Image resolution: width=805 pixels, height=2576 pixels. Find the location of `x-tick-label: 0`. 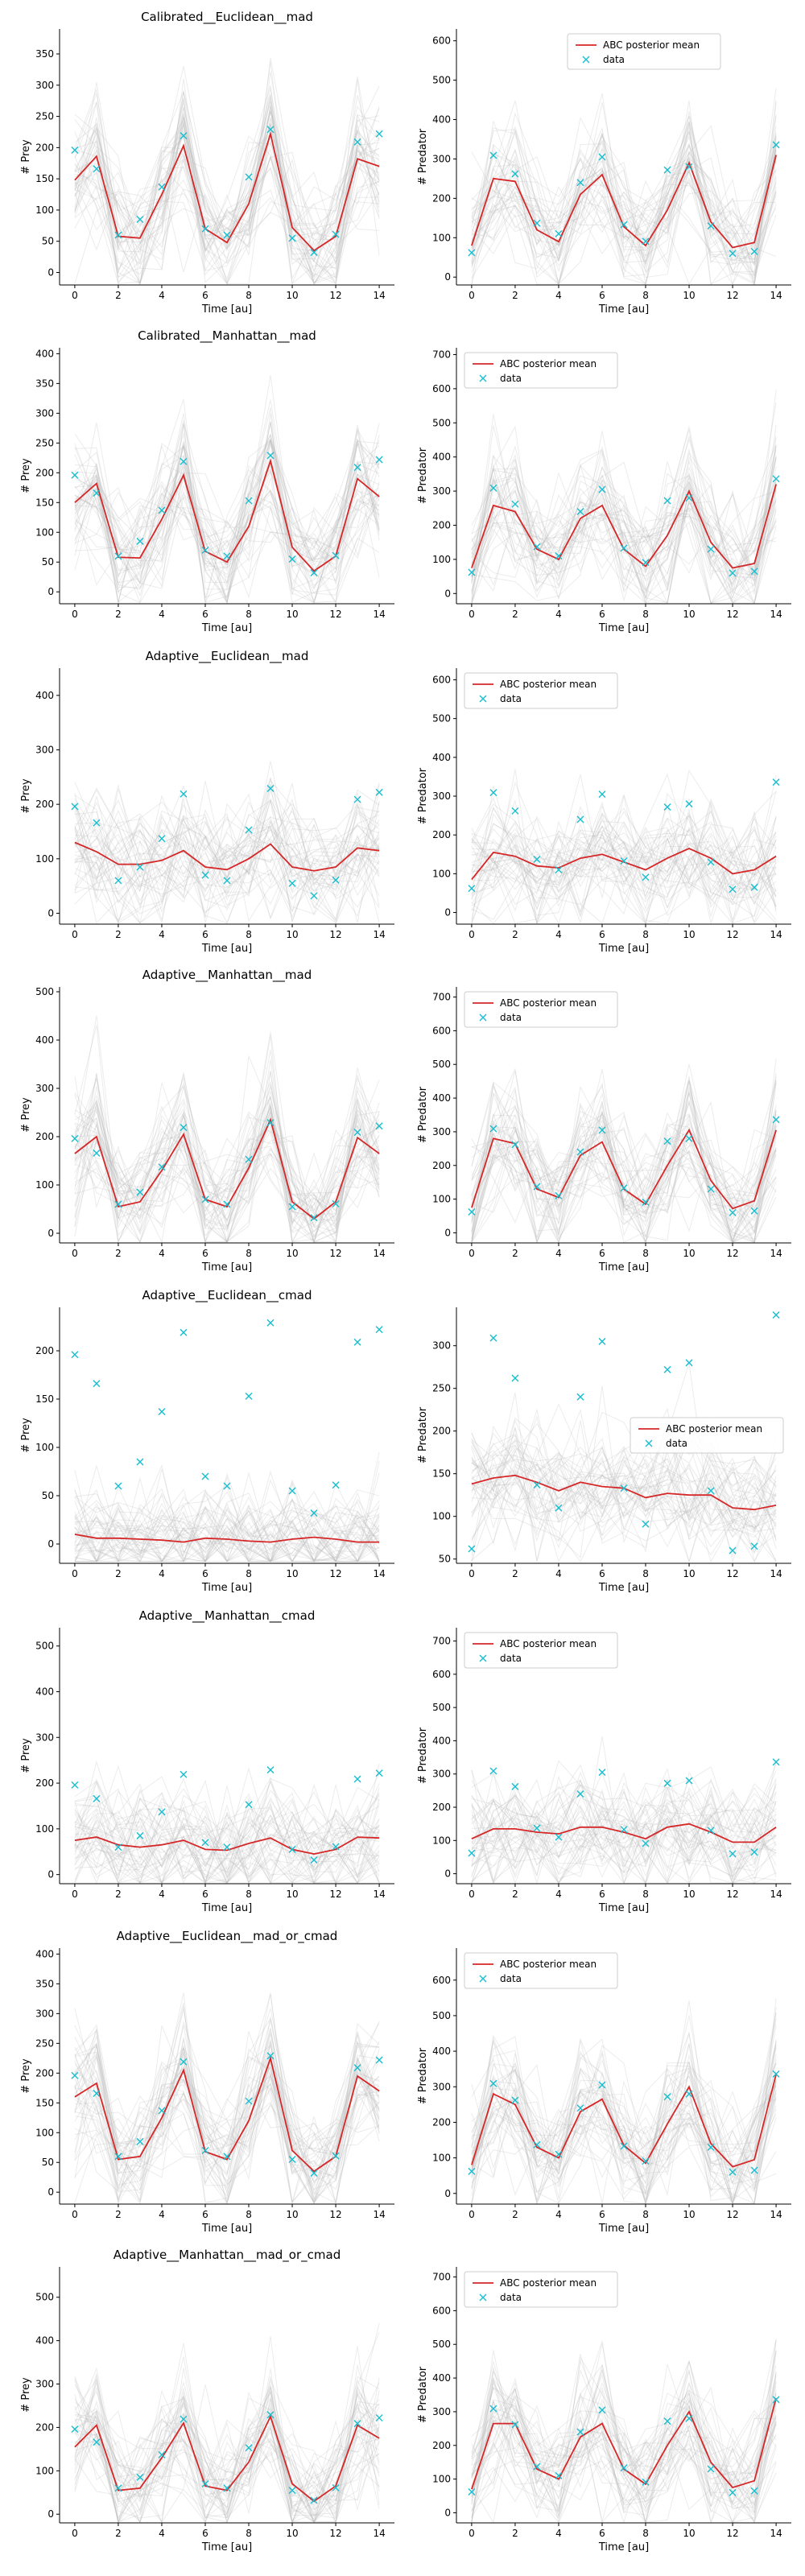

x-tick-label: 0 is located at coordinates (75, 1253).